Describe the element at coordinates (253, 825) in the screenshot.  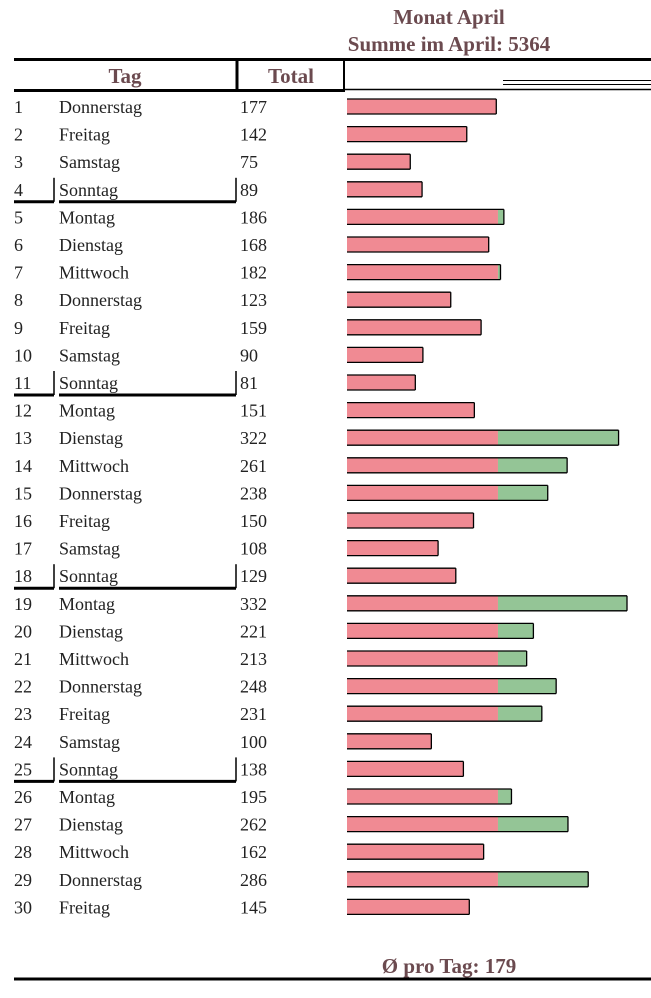
I see `day-total: 262` at that location.